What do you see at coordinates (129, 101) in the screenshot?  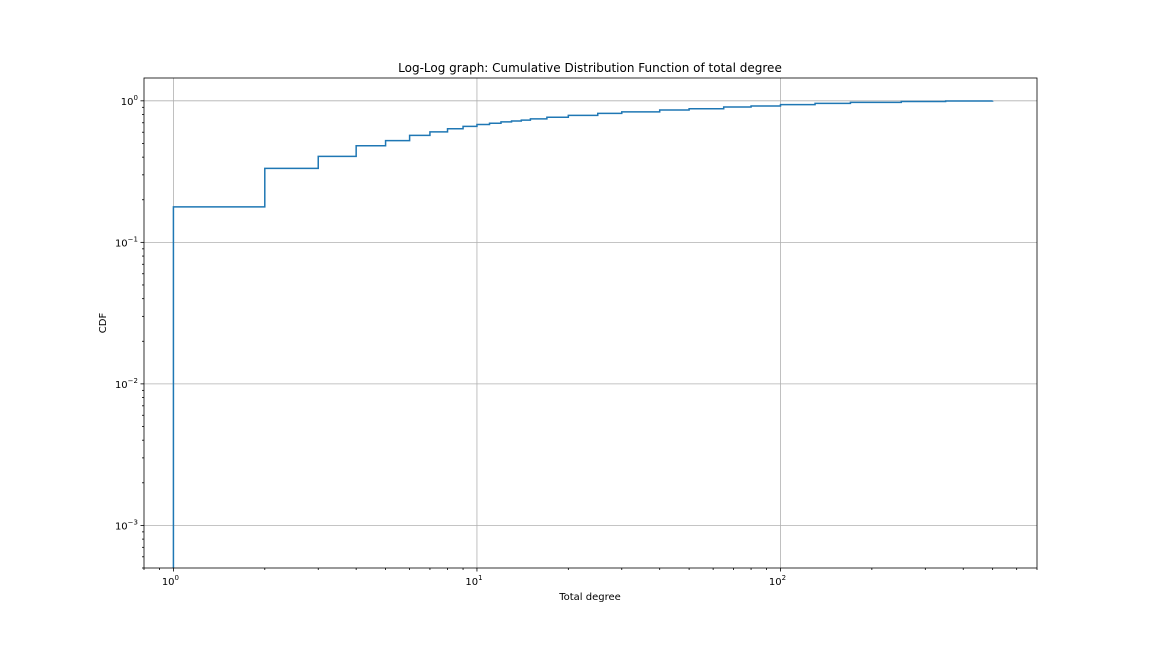 I see `y-tick-label: 10⁰` at bounding box center [129, 101].